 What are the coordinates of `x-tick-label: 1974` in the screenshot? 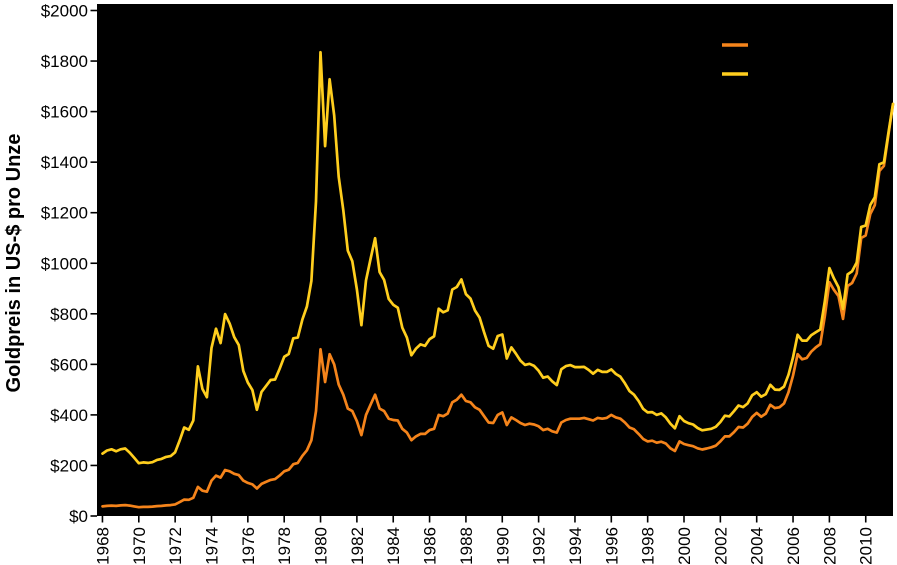 It's located at (211, 546).